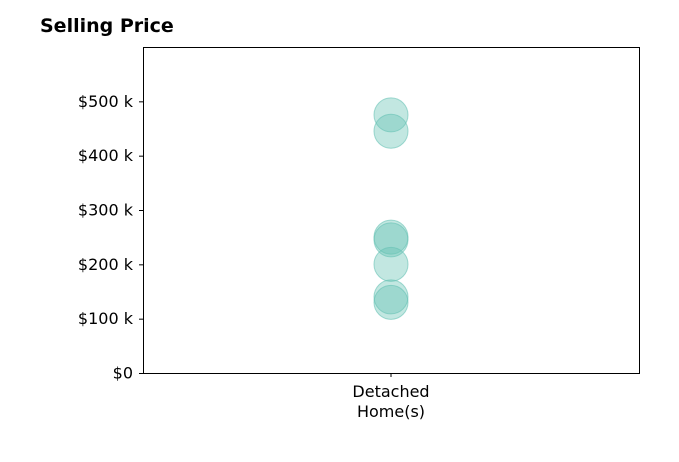  Describe the element at coordinates (110, 237) in the screenshot. I see `y-axis: $0 $100 k $200 k $300 k $400 k $500 k` at that location.